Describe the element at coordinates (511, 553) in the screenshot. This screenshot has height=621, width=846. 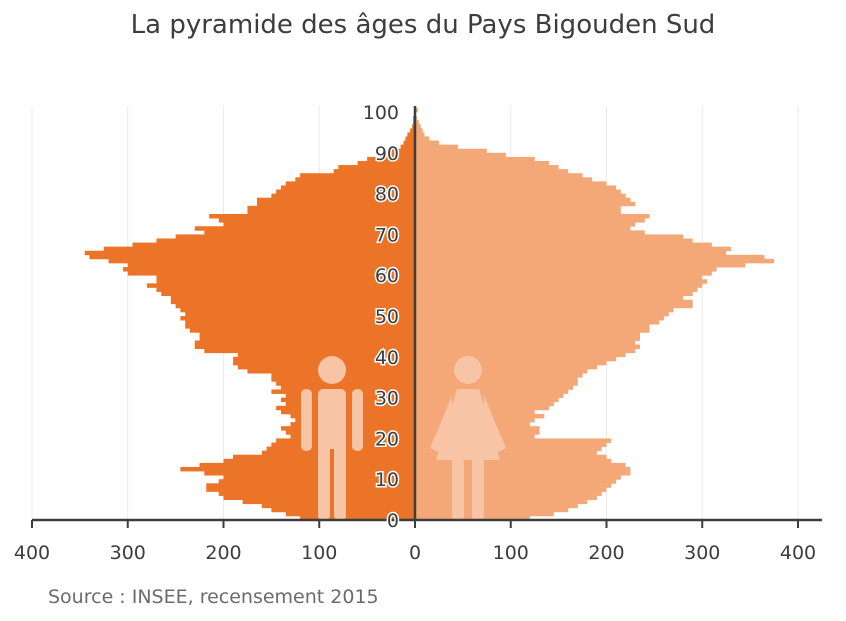
I see `x-tick-label: 100` at that location.